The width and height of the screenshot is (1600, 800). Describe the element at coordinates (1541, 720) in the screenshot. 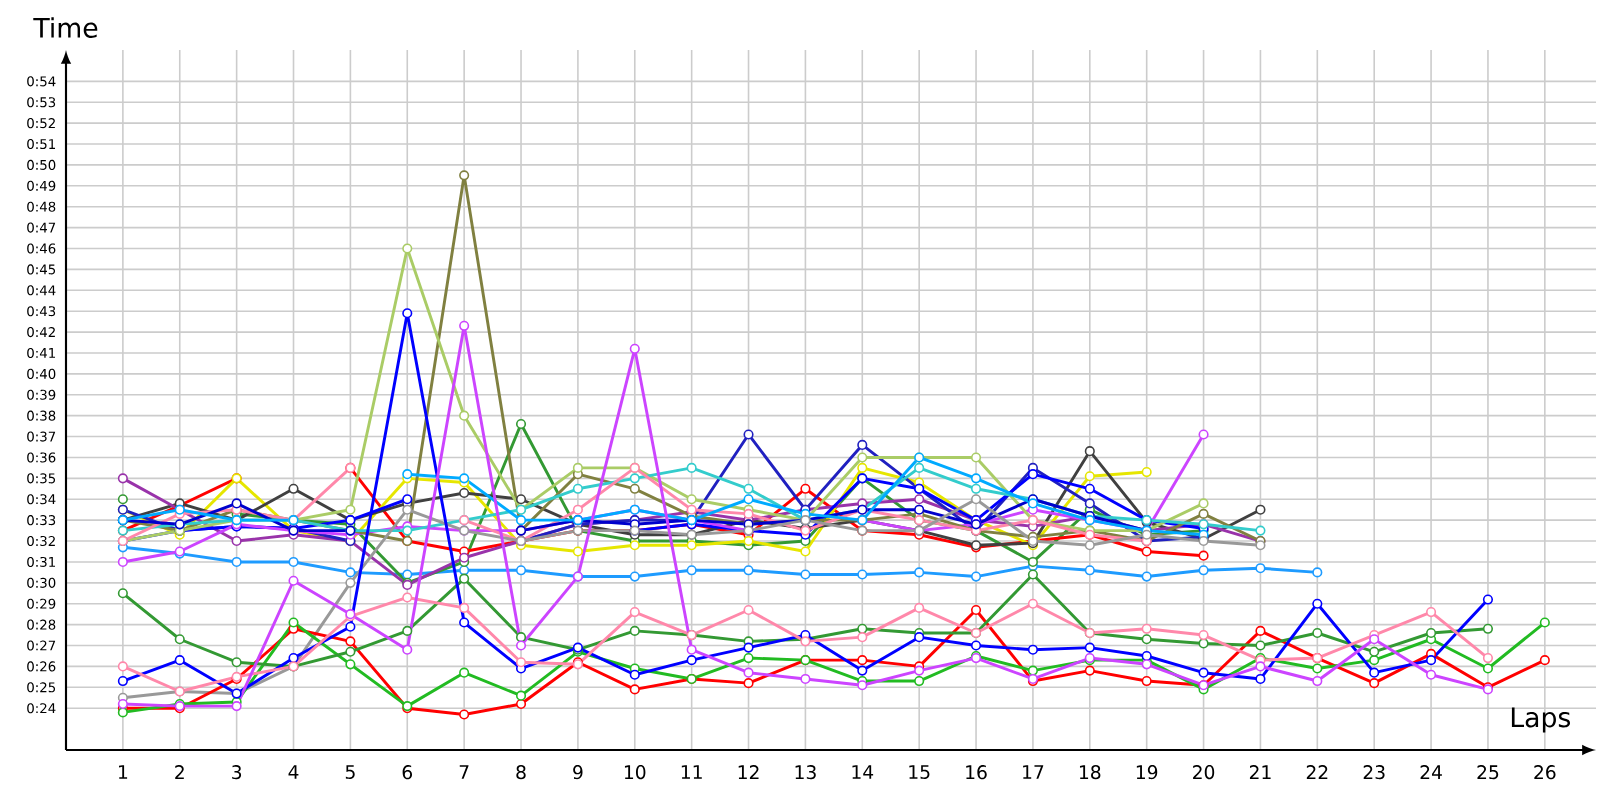

I see `x-axis-title: Laps` at that location.